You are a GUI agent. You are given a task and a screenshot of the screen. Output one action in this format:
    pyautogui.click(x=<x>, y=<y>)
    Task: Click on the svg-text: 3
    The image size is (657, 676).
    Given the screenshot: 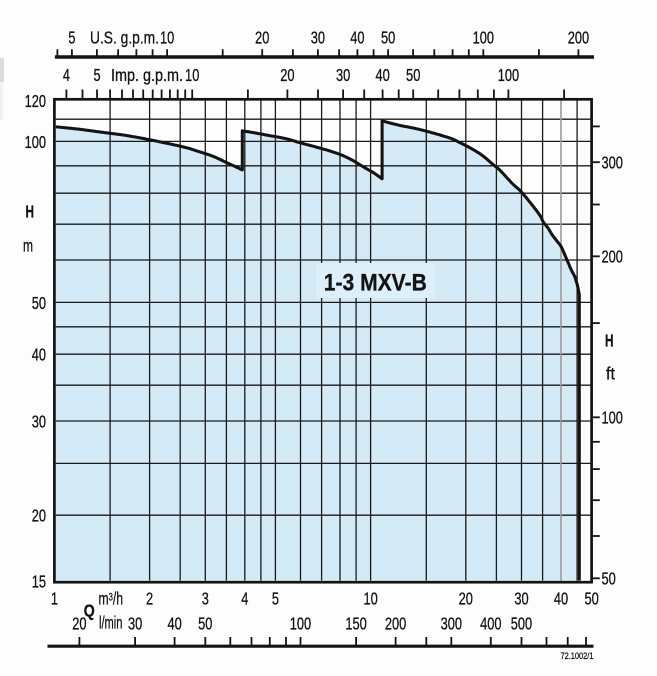 What is the action you would take?
    pyautogui.click(x=205, y=598)
    